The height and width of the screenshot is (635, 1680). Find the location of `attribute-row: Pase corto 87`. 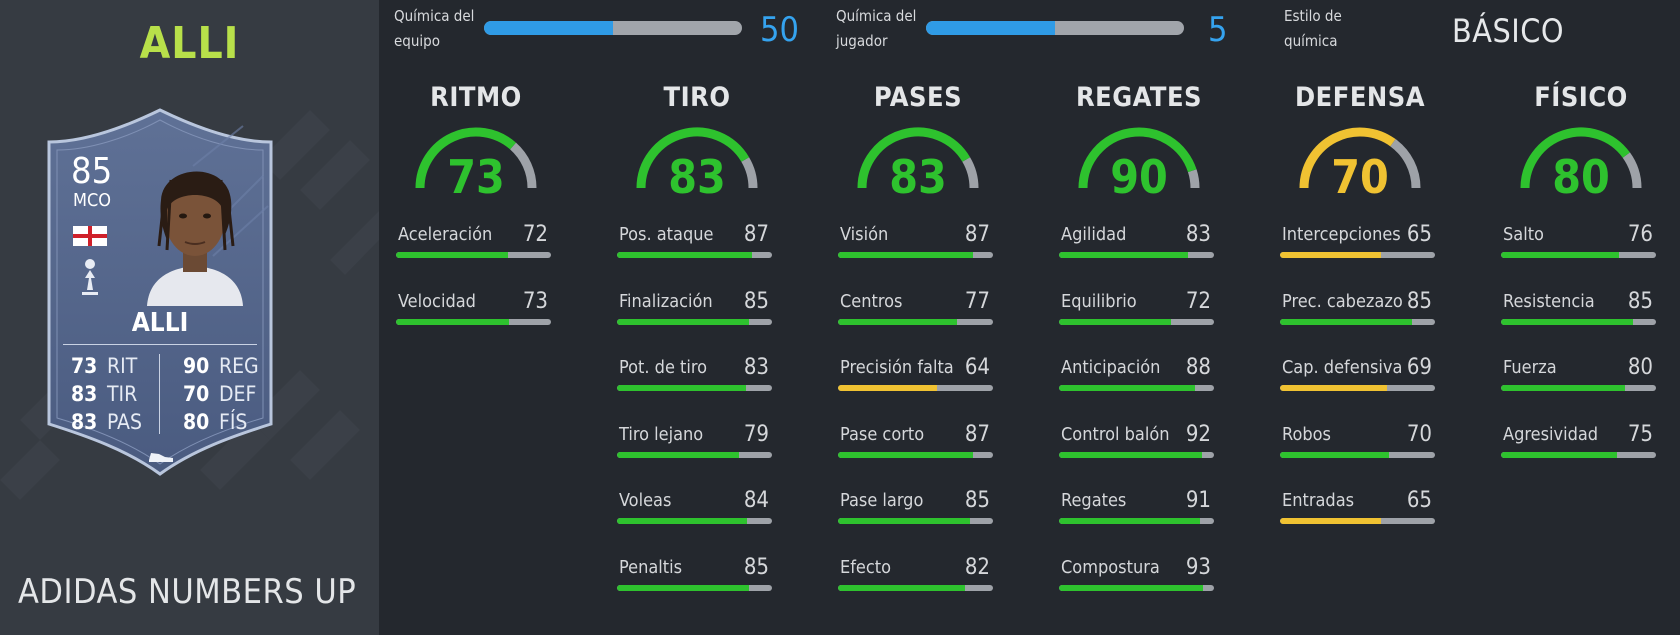

attribute-row: Pase corto 87 is located at coordinates (918, 443).